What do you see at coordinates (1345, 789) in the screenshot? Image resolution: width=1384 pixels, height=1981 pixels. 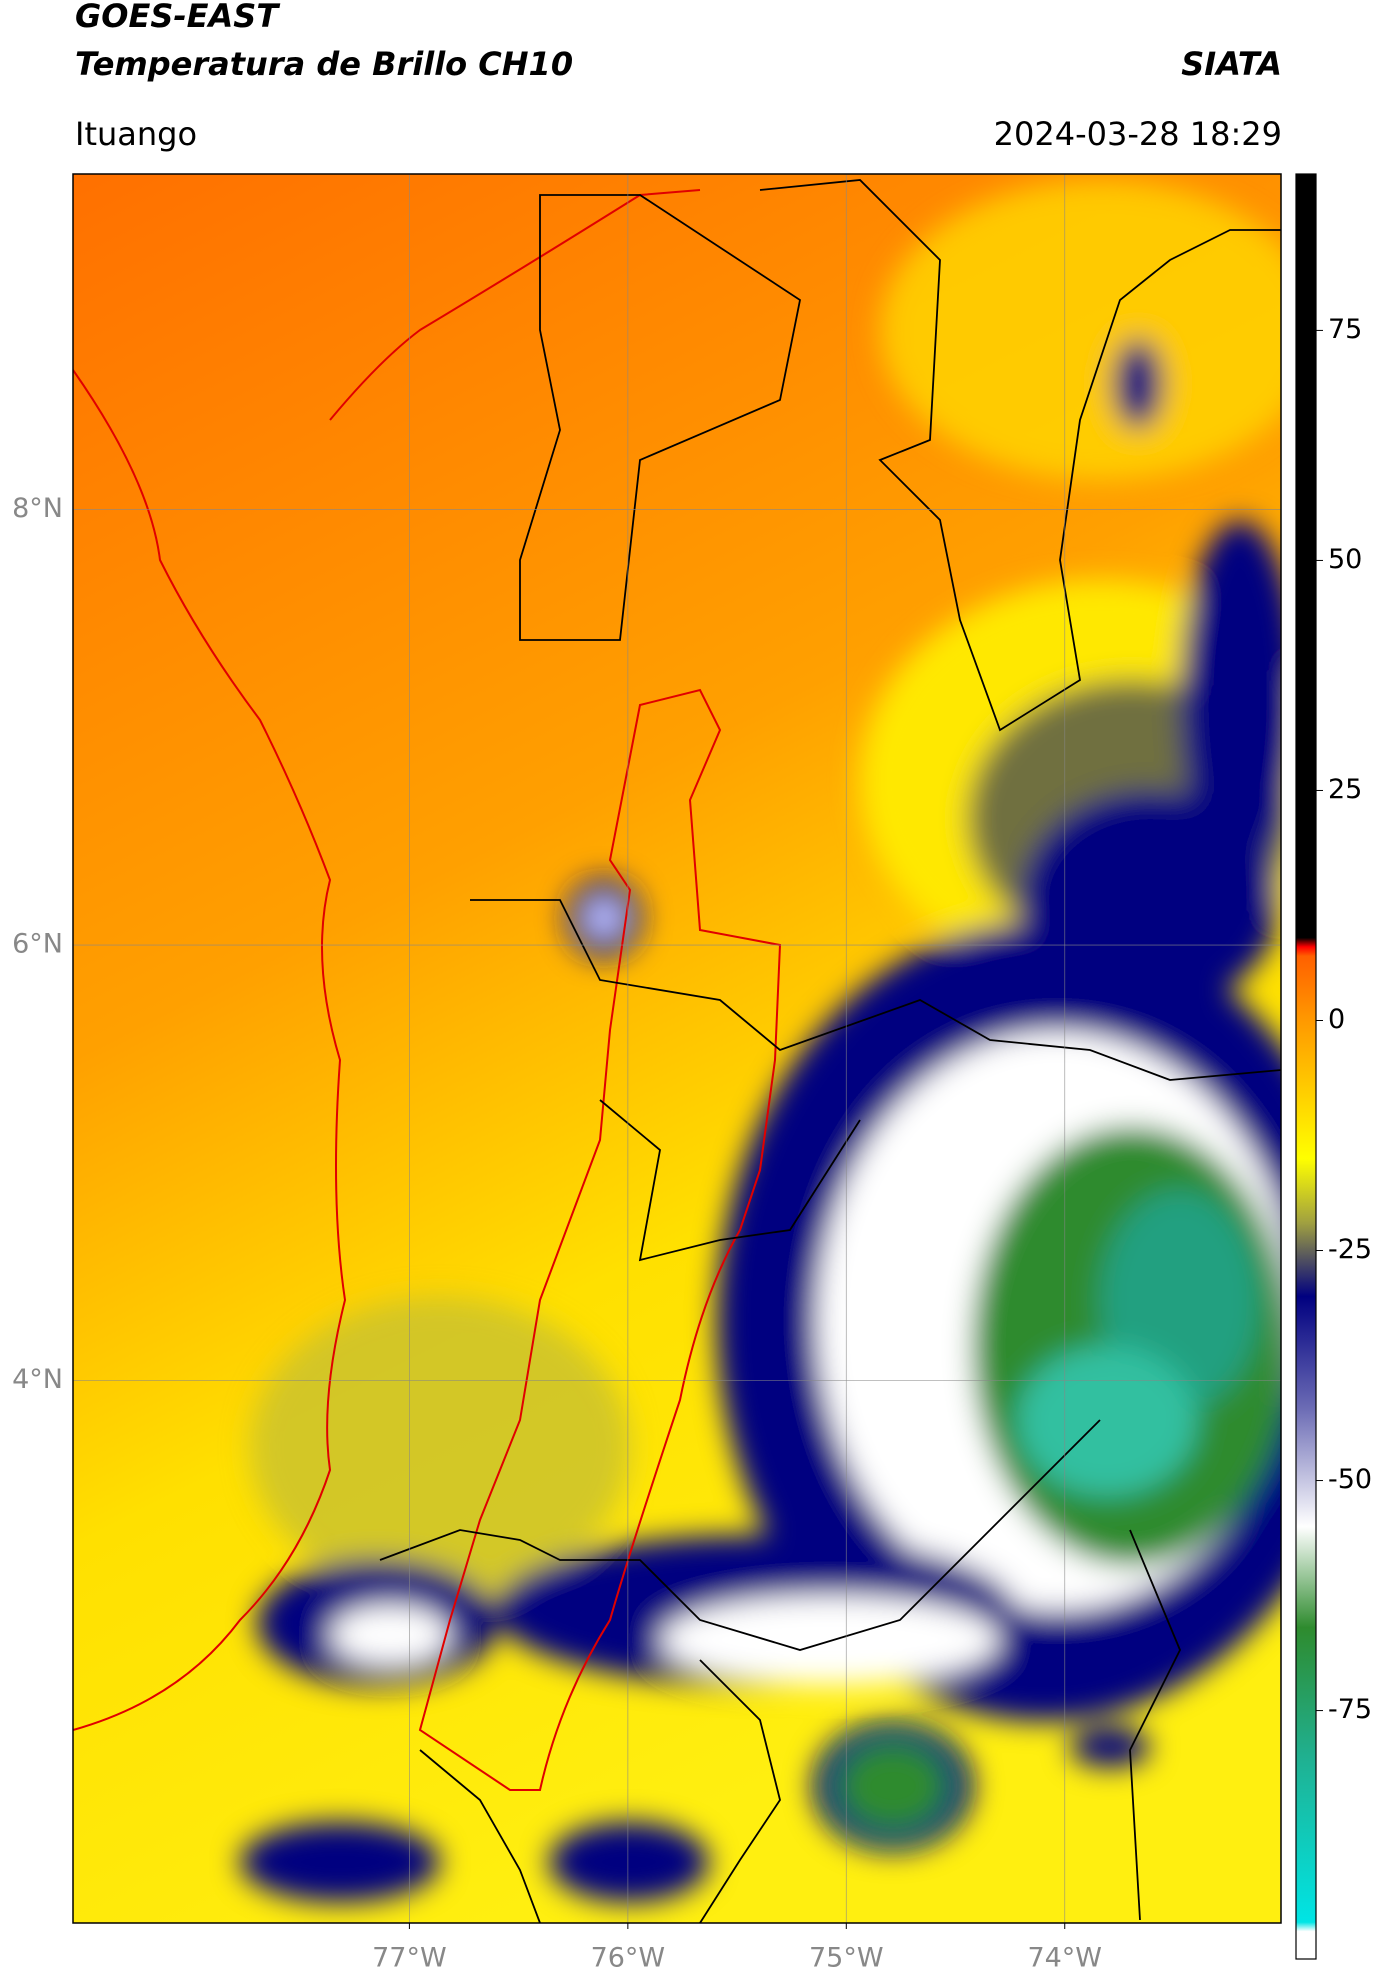 I see `colorbar-tick-label: 25` at bounding box center [1345, 789].